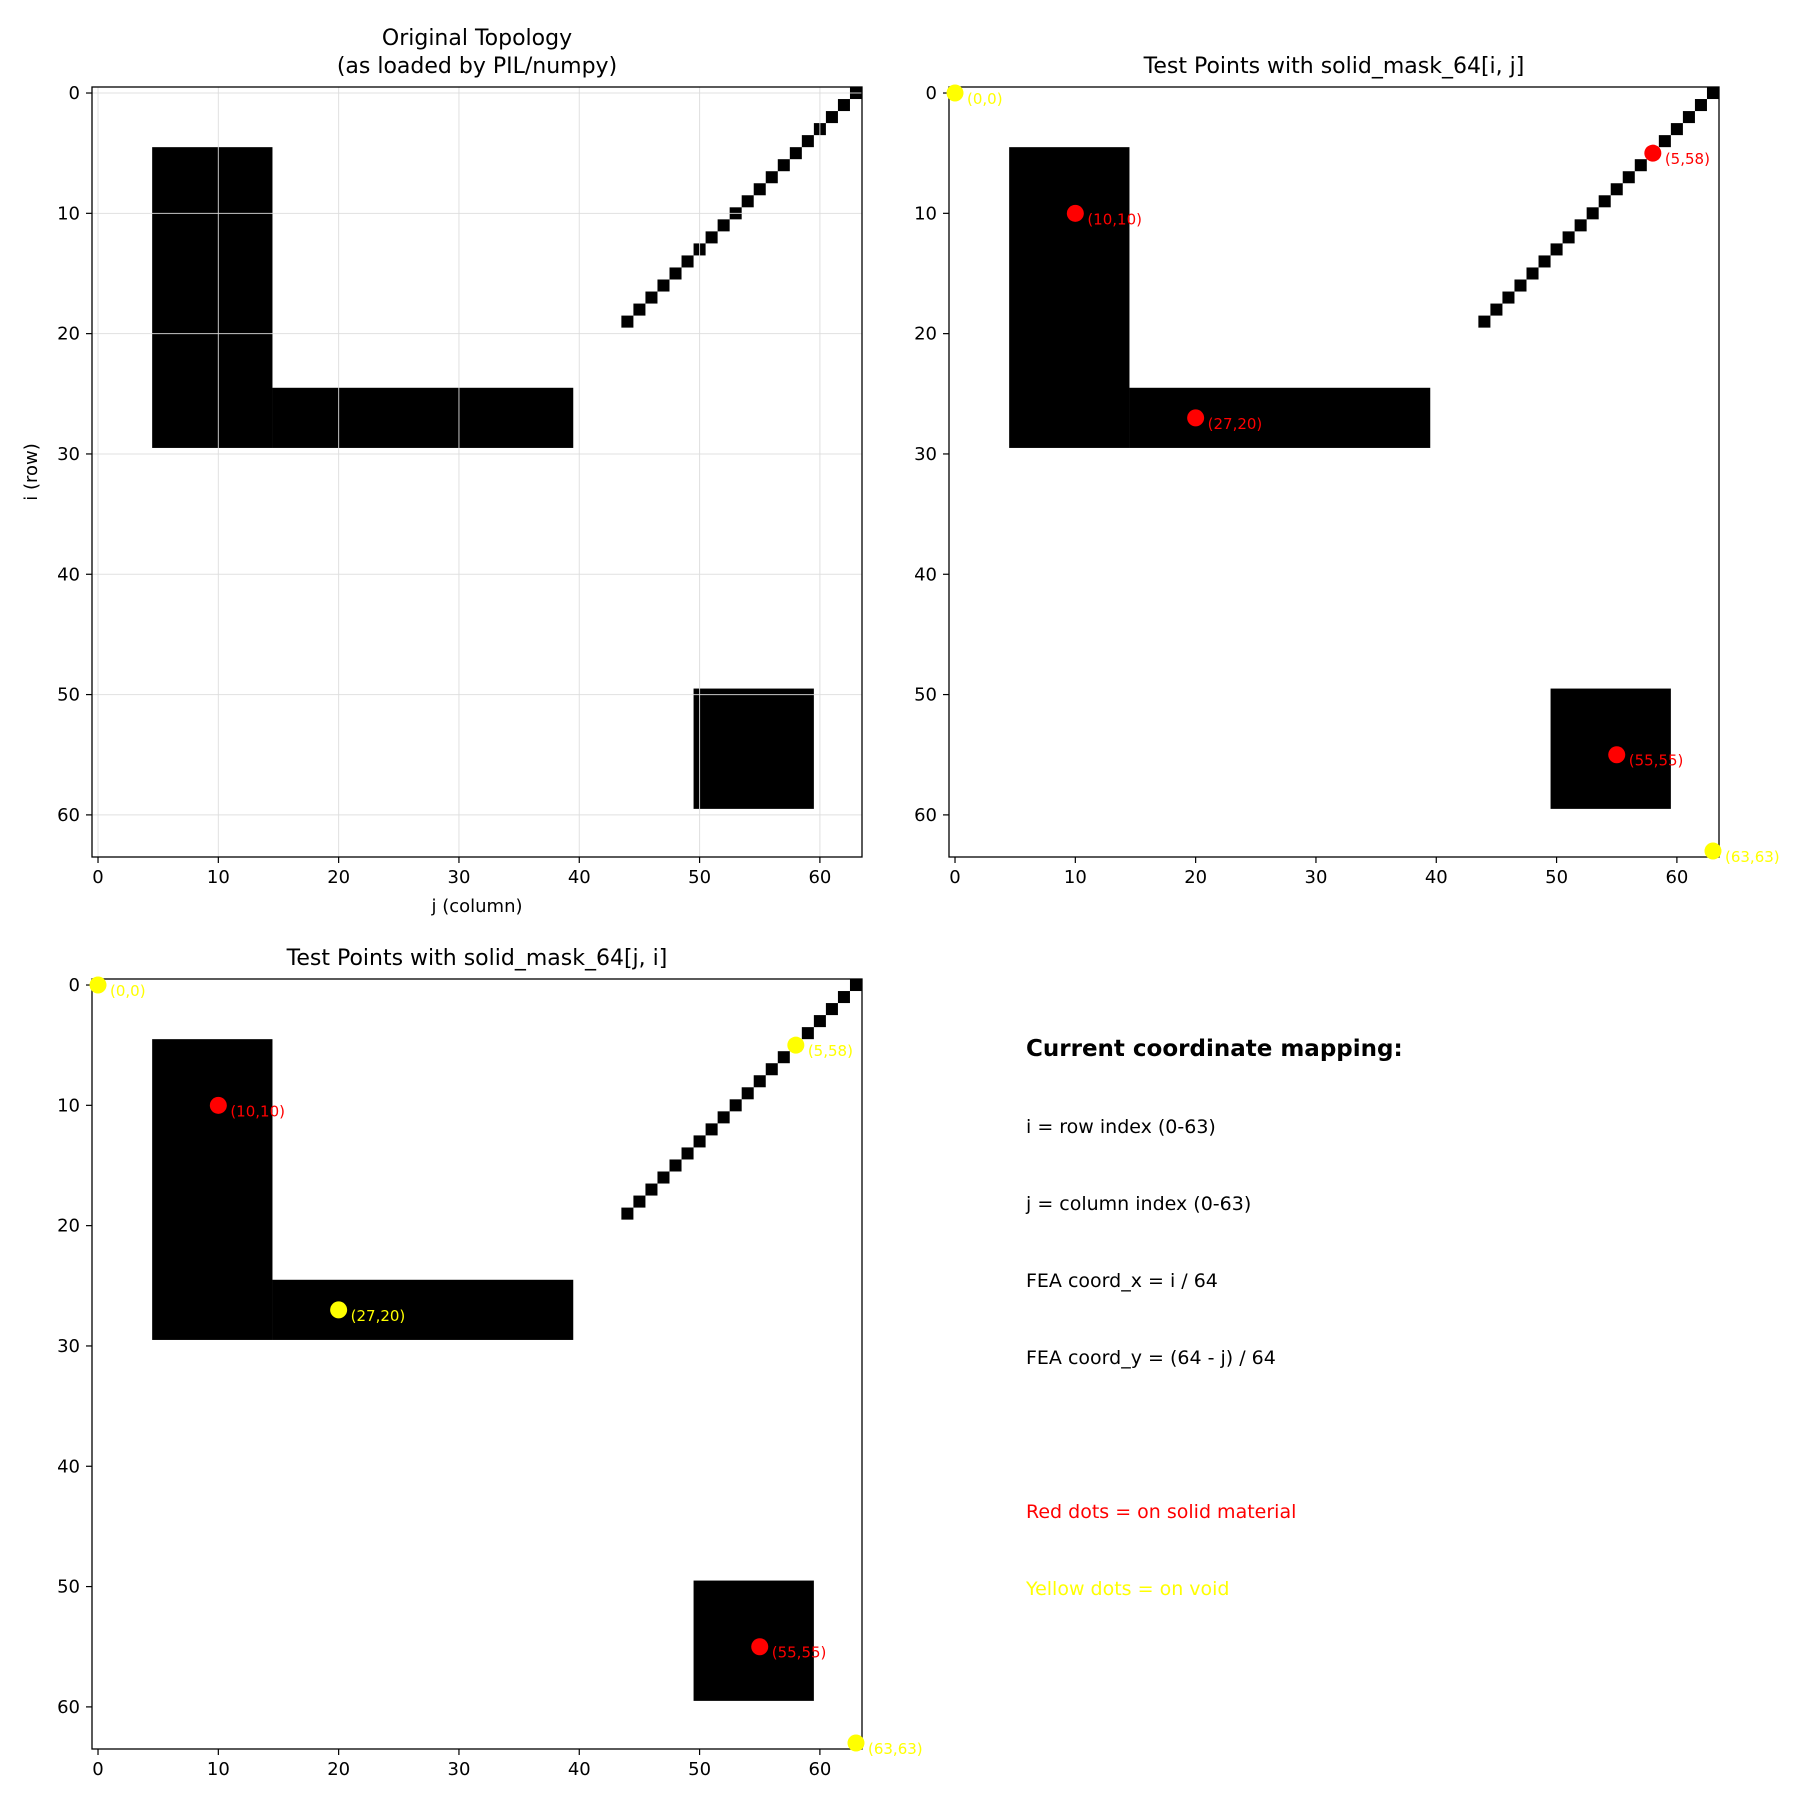 This screenshot has height=1800, width=1800. Describe the element at coordinates (477, 38) in the screenshot. I see `chart-title: Original Topology` at that location.